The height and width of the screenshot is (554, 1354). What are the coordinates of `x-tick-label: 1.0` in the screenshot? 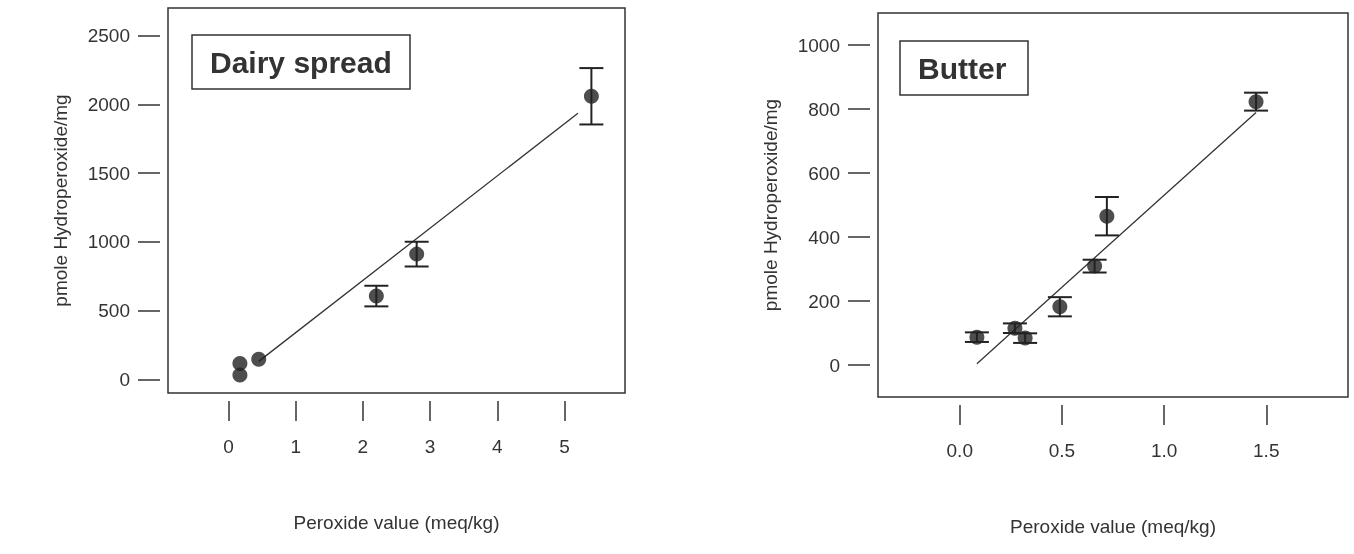 It's located at (1164, 450).